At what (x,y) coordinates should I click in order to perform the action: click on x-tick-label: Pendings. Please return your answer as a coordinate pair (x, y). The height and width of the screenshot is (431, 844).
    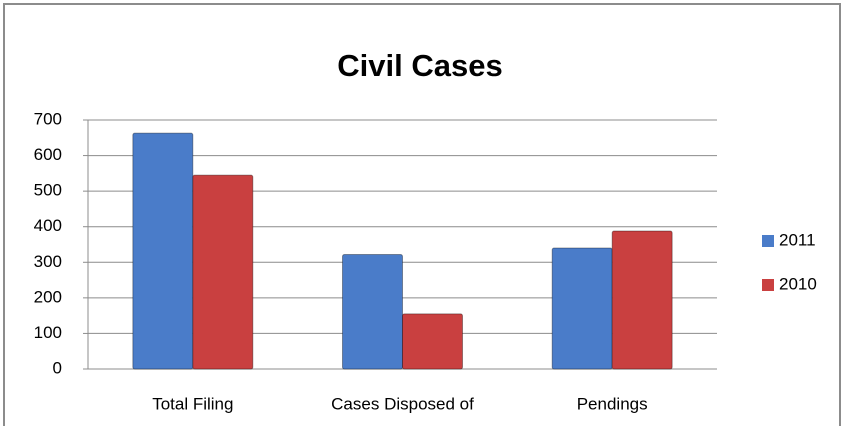
    Looking at the image, I should click on (612, 403).